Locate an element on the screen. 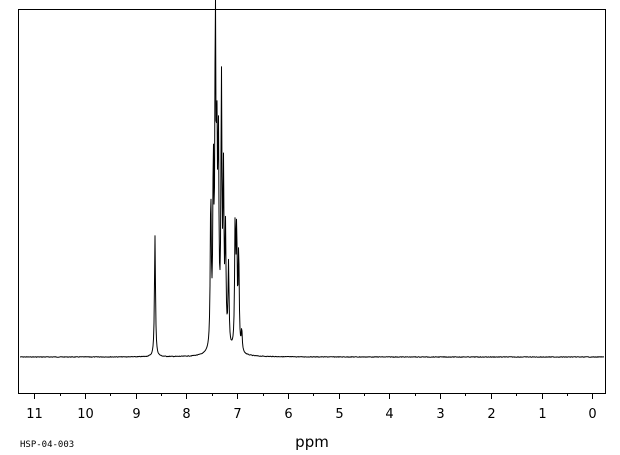 This screenshot has width=620, height=455. x-tick-label: 7 is located at coordinates (237, 414).